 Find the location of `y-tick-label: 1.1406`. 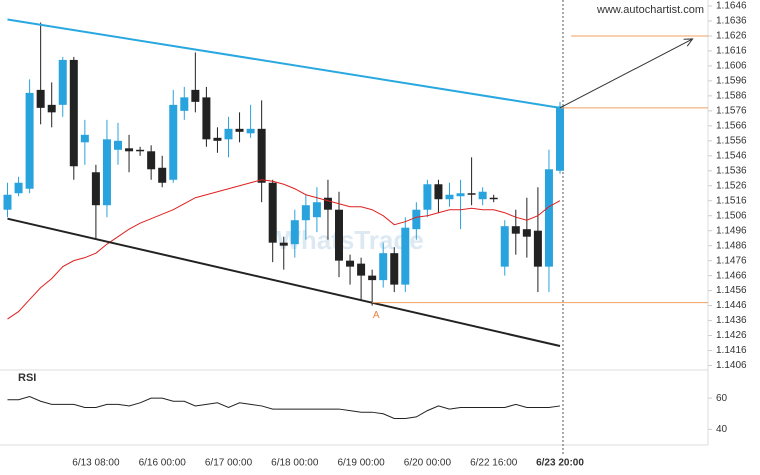

y-tick-label: 1.1406 is located at coordinates (731, 365).